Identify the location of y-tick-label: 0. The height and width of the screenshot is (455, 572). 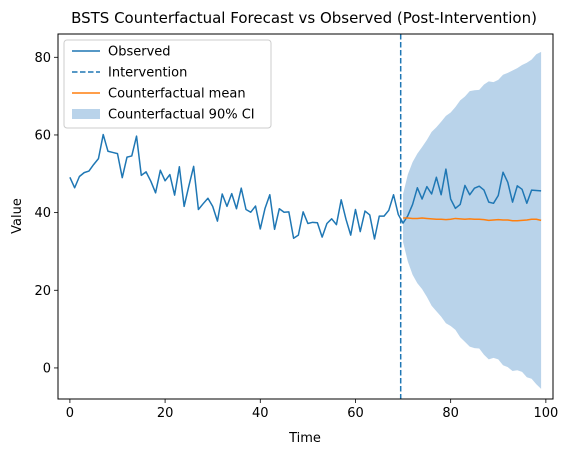
(47, 368).